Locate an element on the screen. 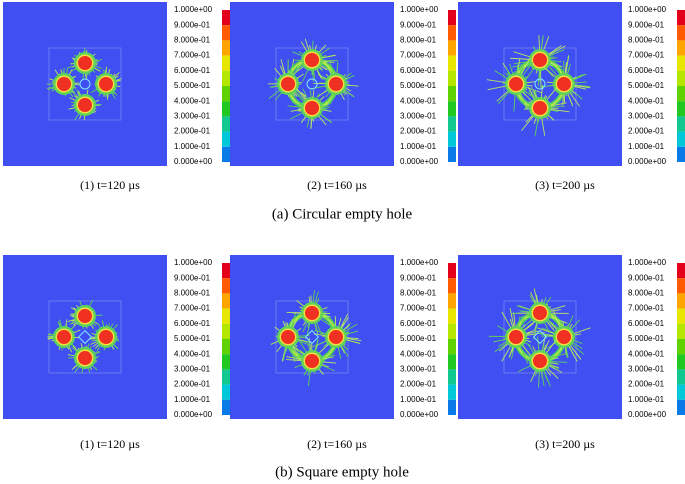  row-caption: (b) Square empty hole is located at coordinates (342, 472).